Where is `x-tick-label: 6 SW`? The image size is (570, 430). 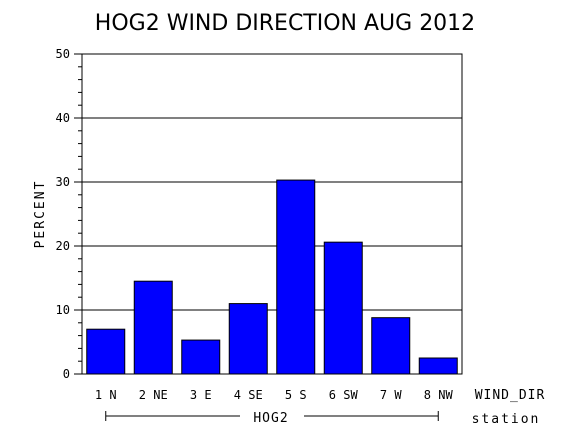
x-tick-label: 6 SW is located at coordinates (344, 395).